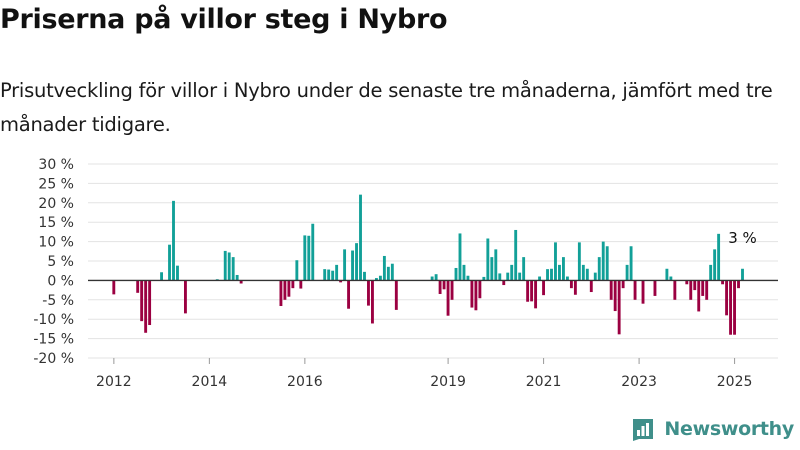 Image resolution: width=800 pixels, height=450 pixels. Describe the element at coordinates (224, 19) in the screenshot. I see `chart-title: Priserna på villor steg i Nybro` at that location.